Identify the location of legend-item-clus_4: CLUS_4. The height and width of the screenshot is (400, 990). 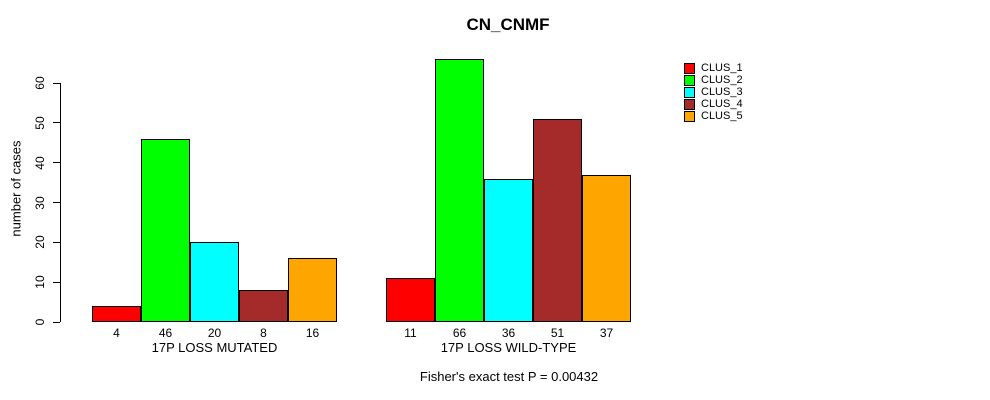
(713, 104).